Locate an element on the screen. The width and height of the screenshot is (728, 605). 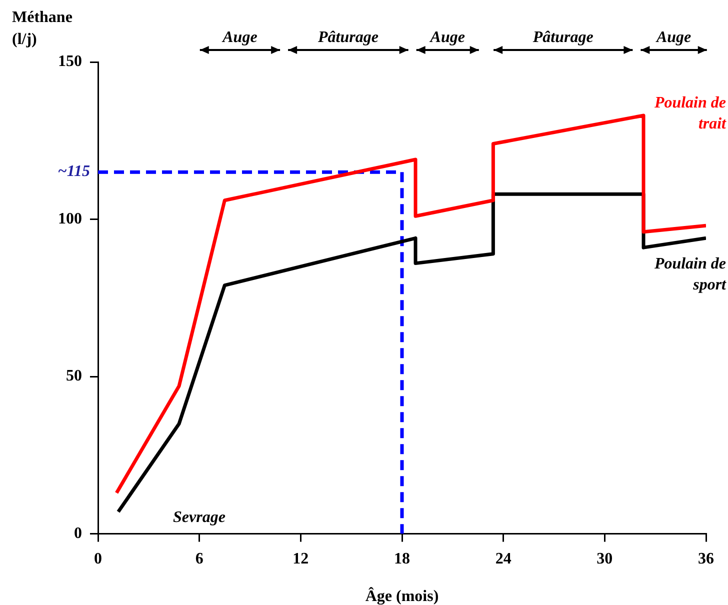
x-axis-title: Âge (mois) is located at coordinates (402, 596).